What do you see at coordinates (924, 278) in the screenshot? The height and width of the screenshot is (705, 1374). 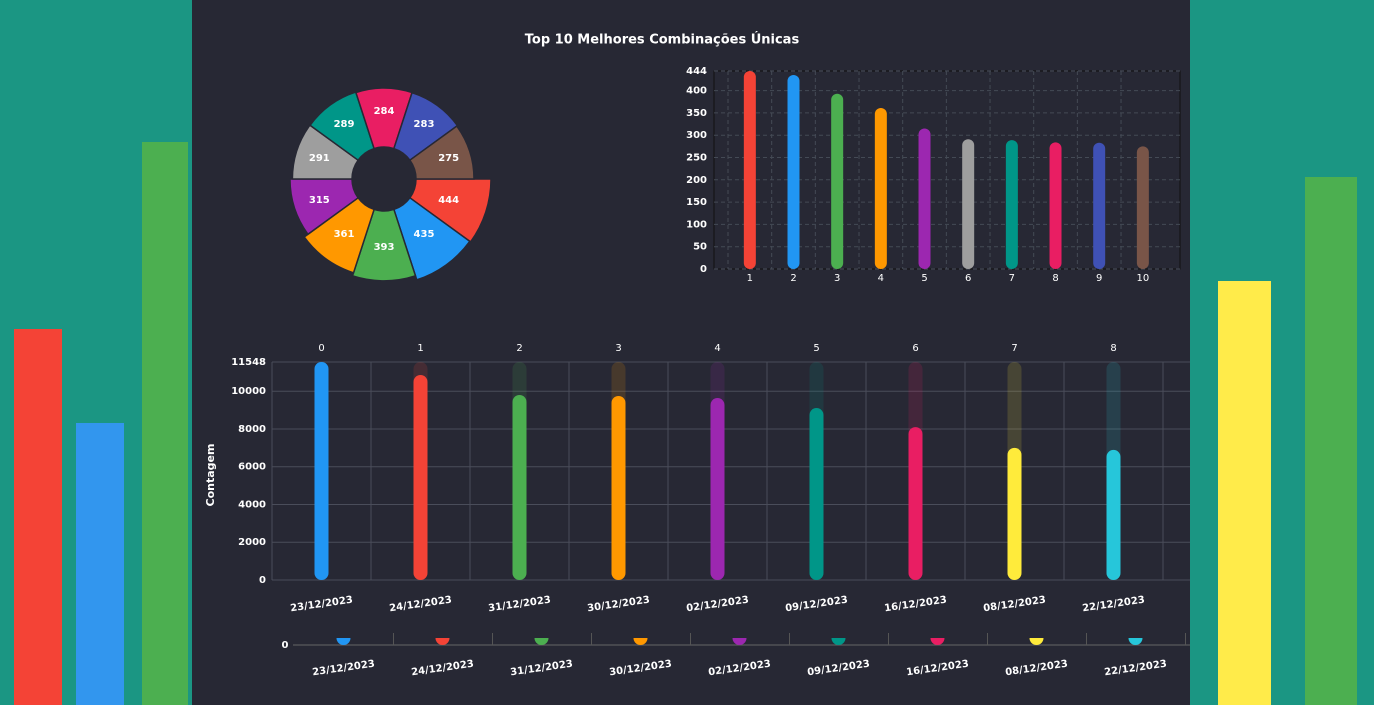 I see `x-tick-label: 5` at bounding box center [924, 278].